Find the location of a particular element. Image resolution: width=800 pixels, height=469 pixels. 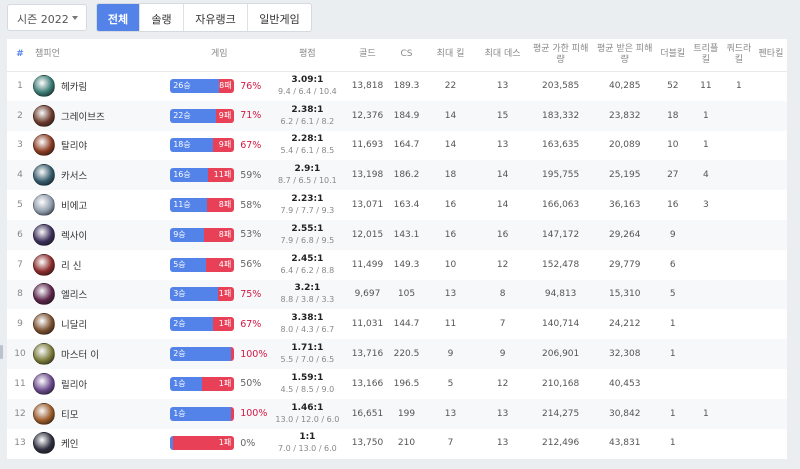

winrate-text: 67% is located at coordinates (251, 324).